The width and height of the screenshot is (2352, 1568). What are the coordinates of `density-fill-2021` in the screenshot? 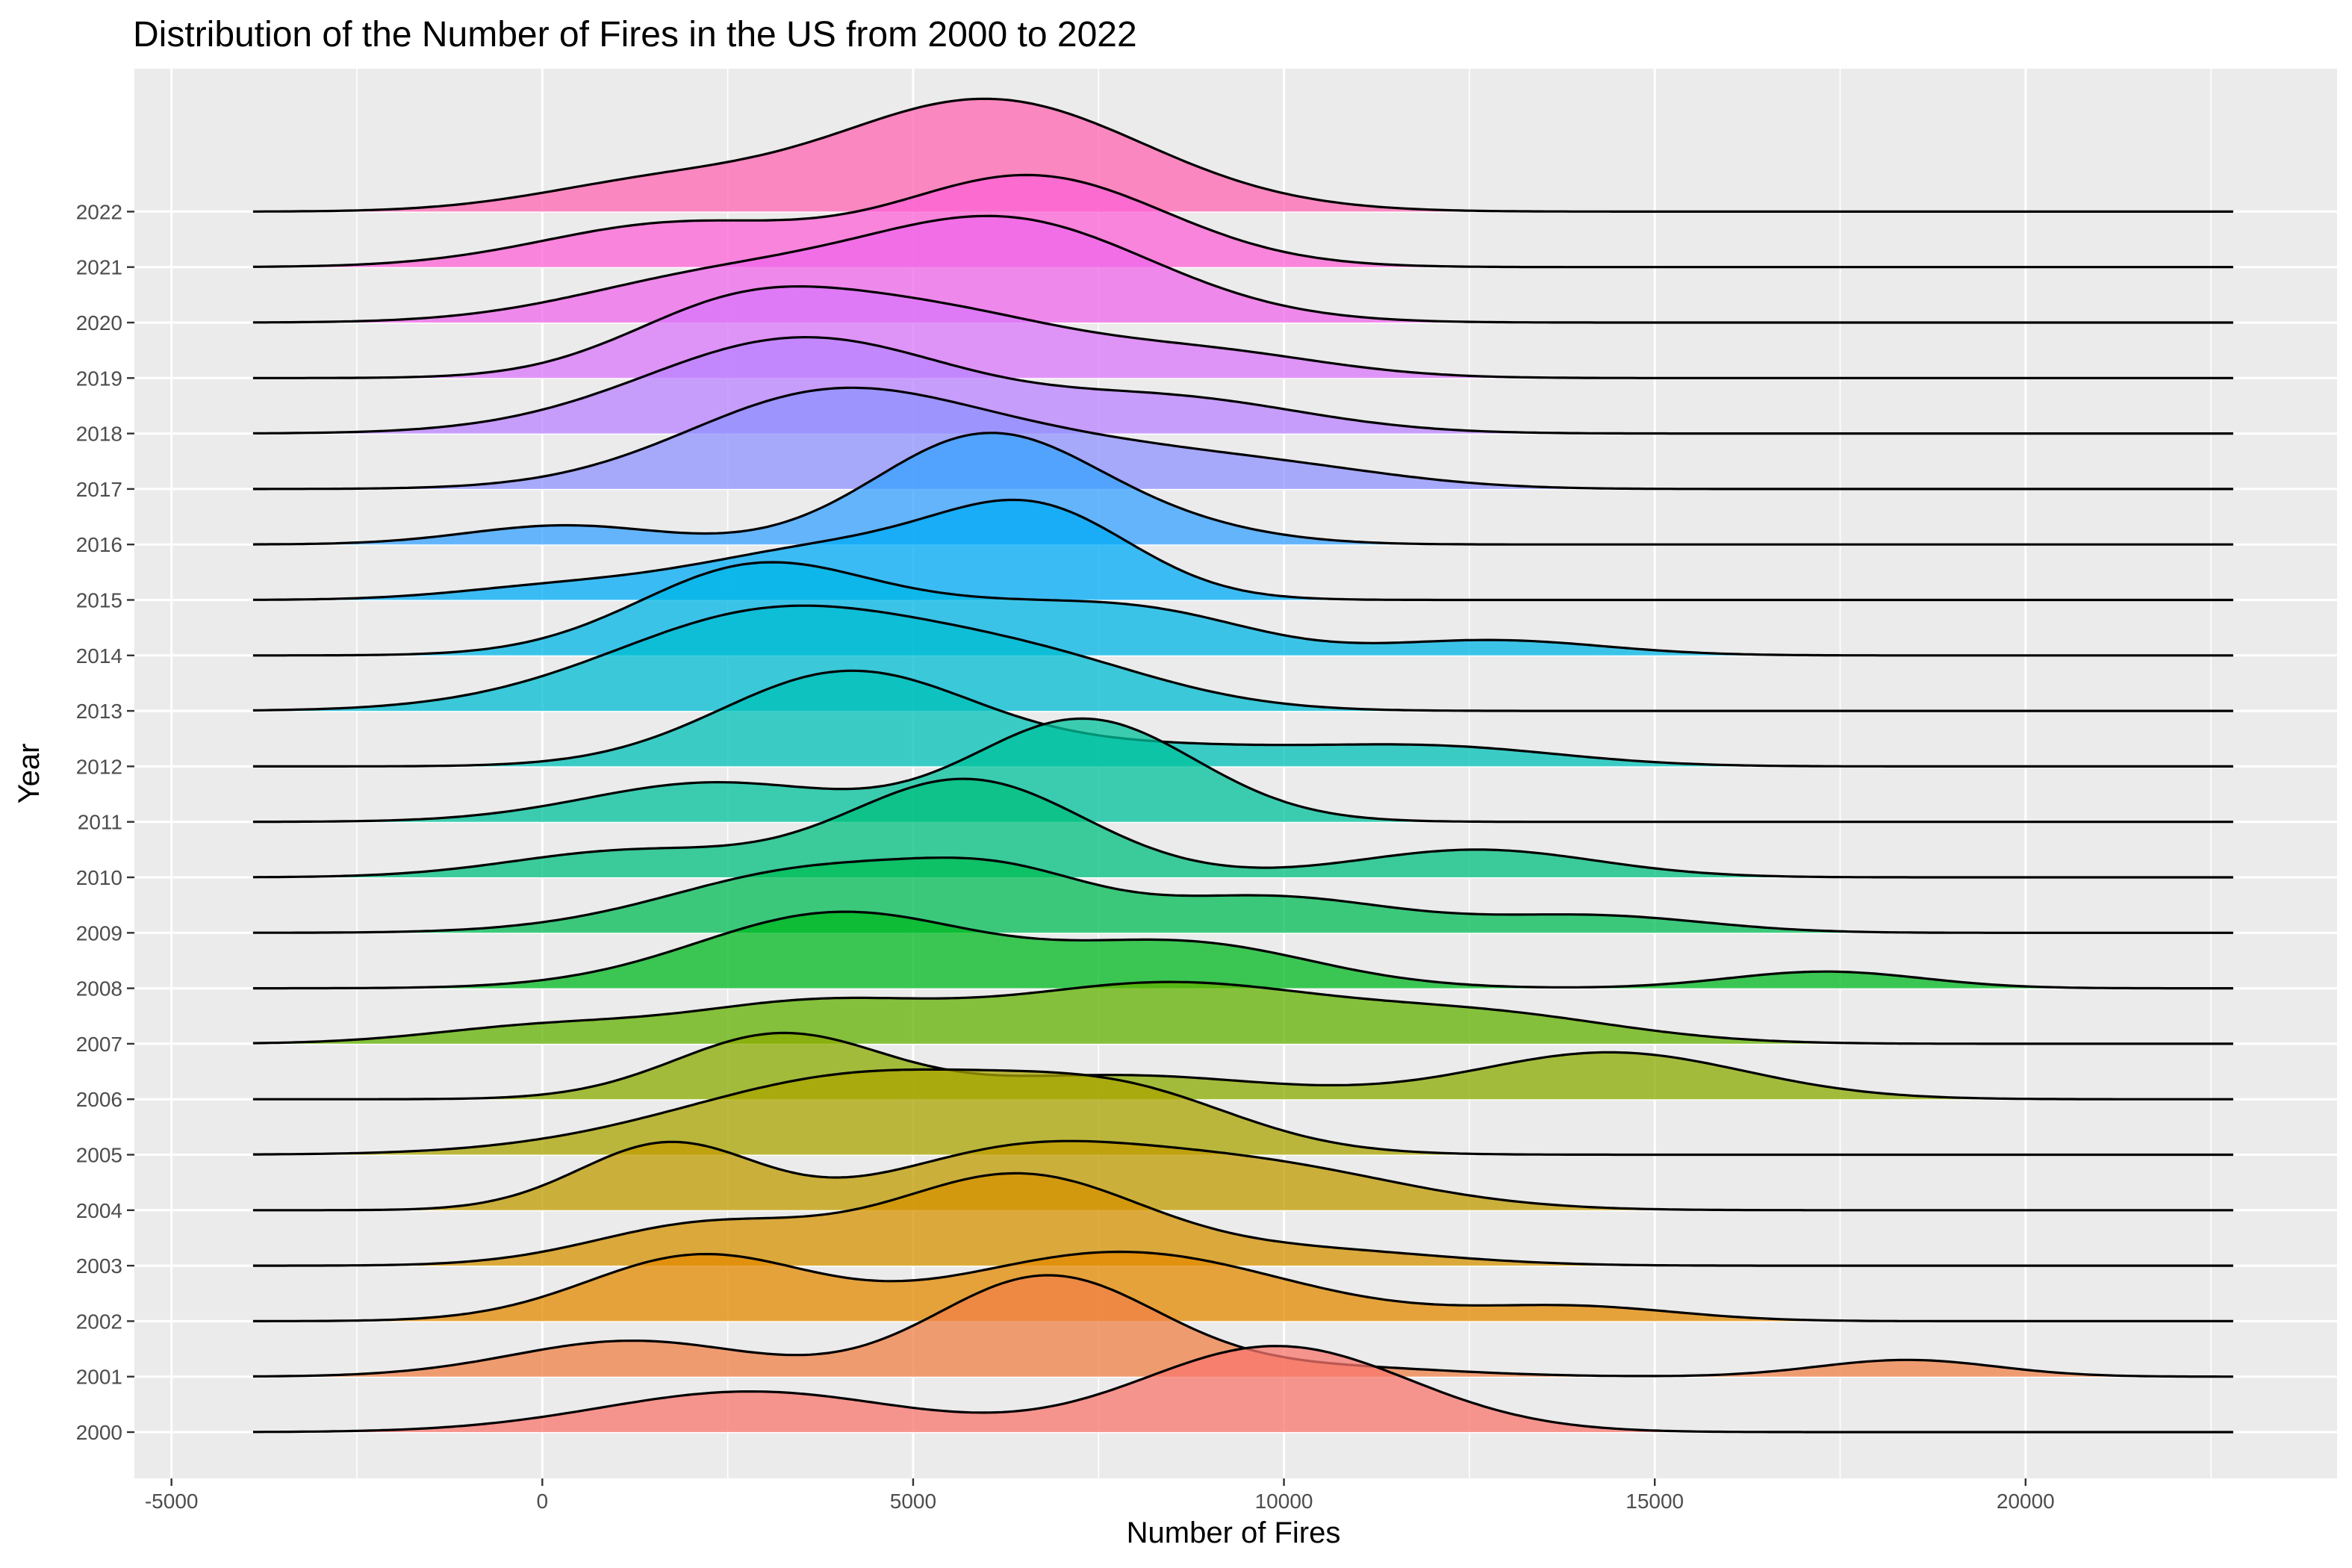 It's located at (1242, 221).